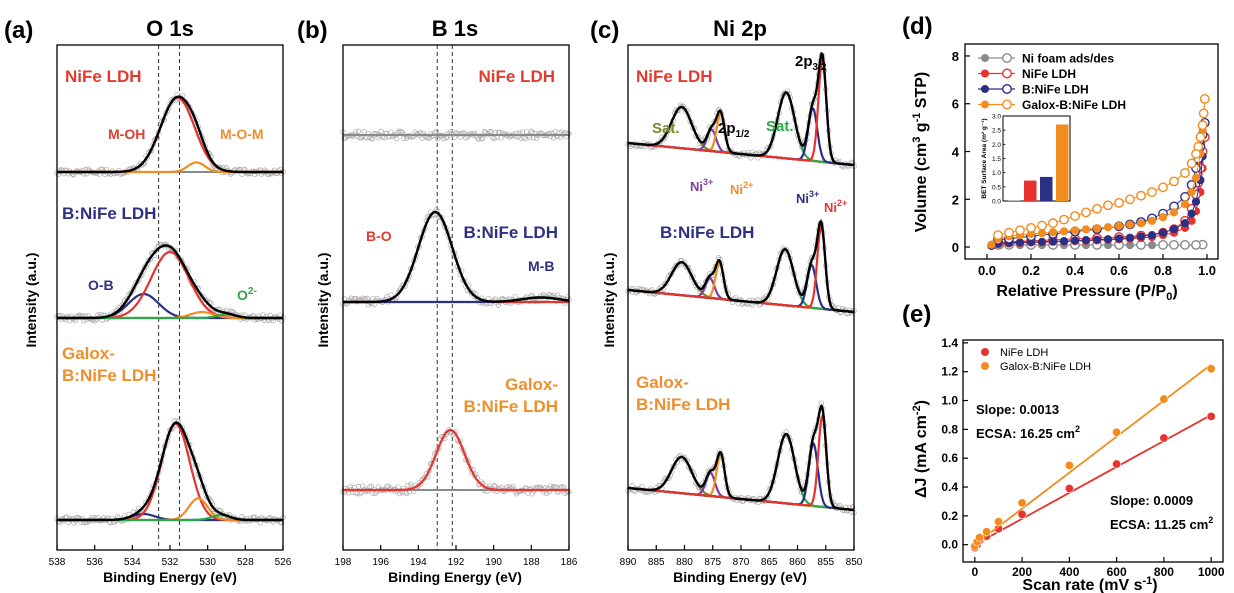 The image size is (1234, 593). Describe the element at coordinates (1207, 270) in the screenshot. I see `xtick-label: 1.0` at that location.